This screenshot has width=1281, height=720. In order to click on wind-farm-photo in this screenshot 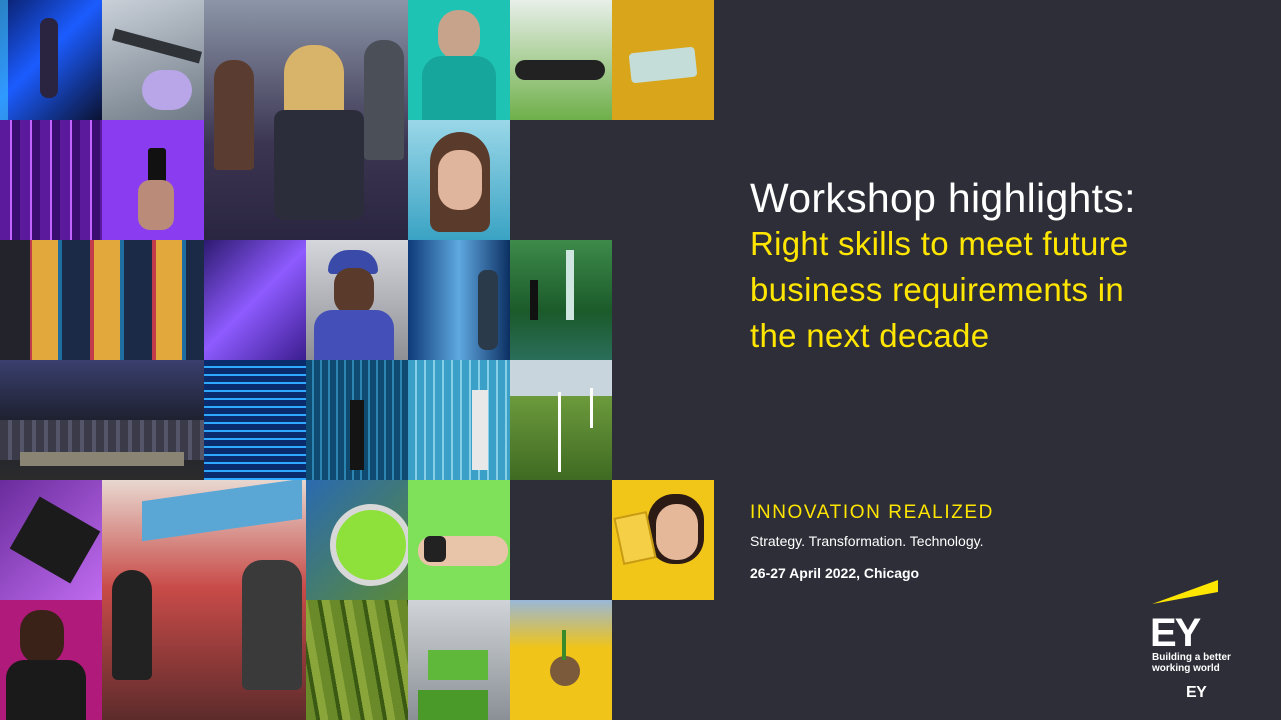, I will do `click(561, 420)`.